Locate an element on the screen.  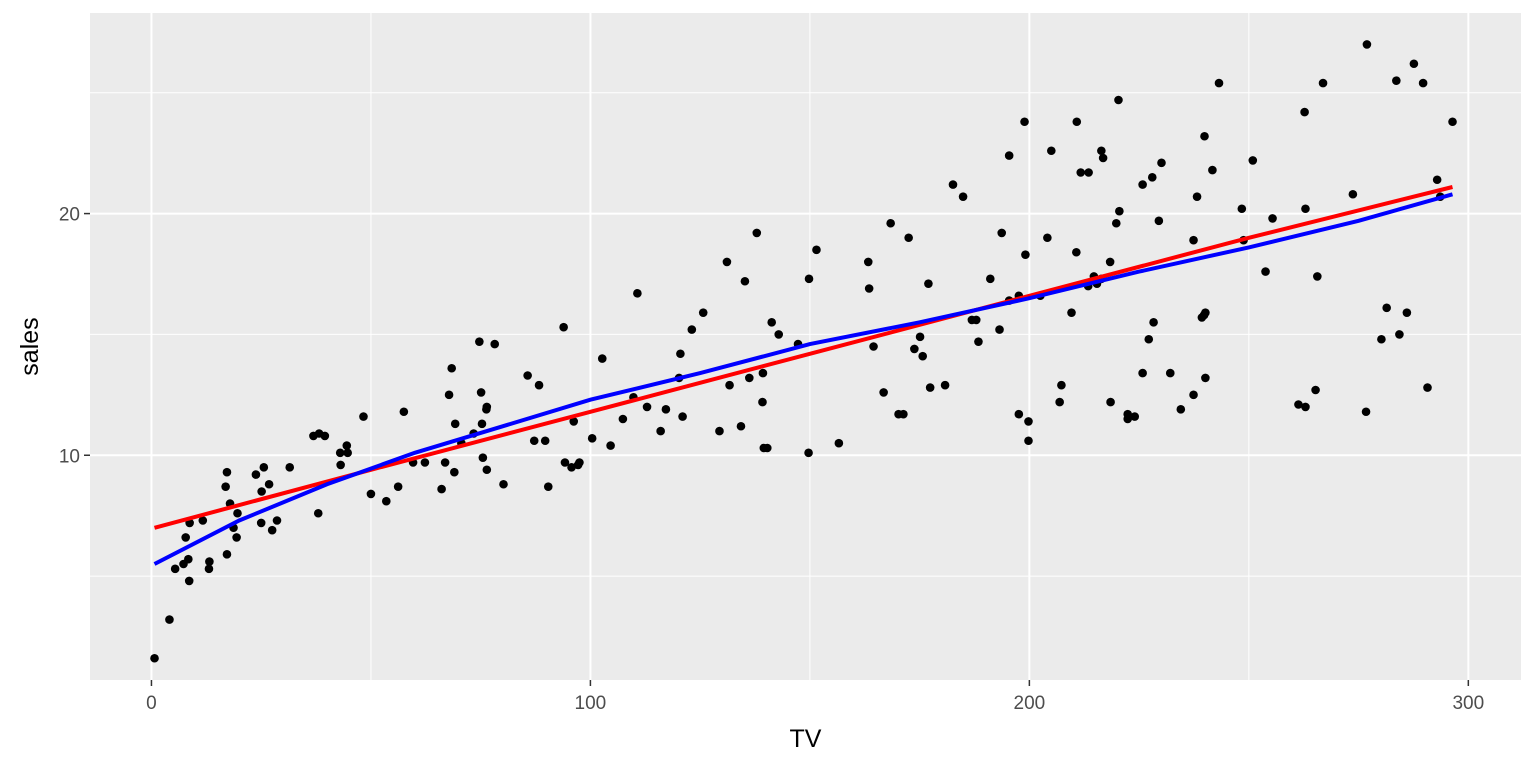
y-axis-title: sales is located at coordinates (30, 346).